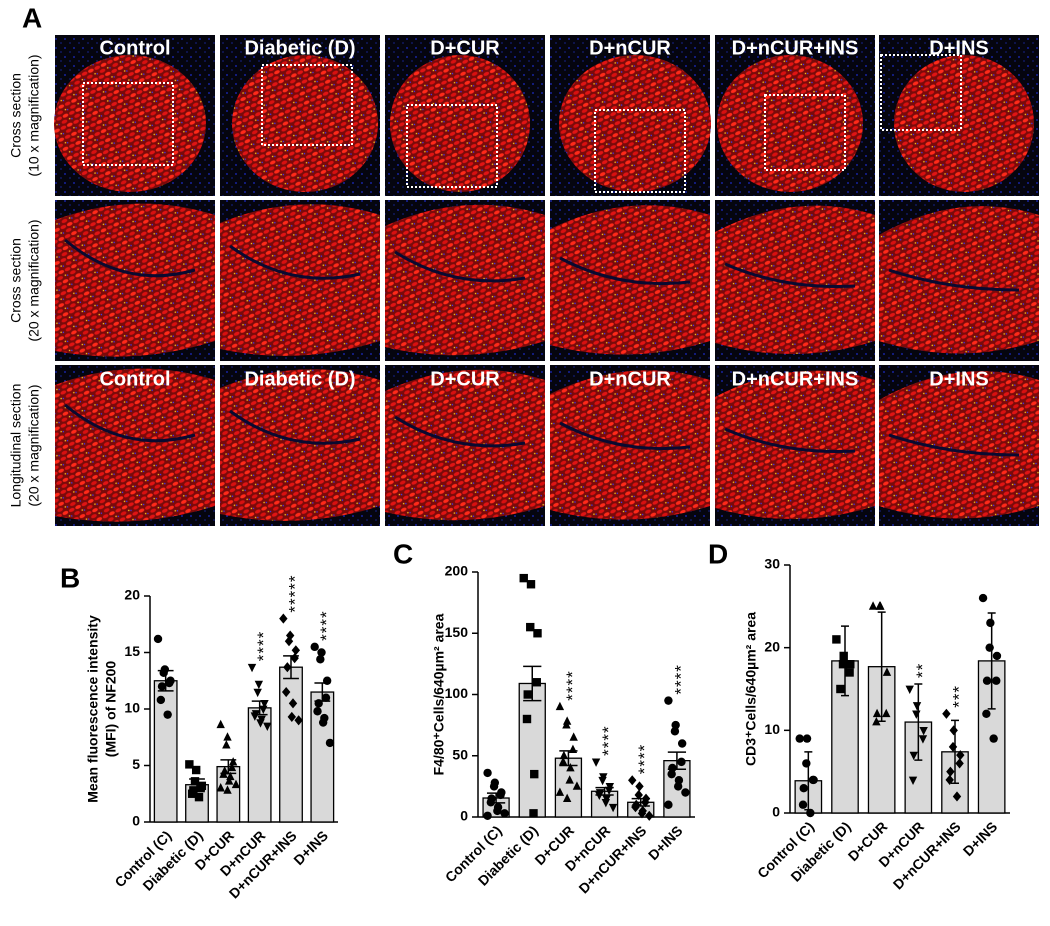 Image resolution: width=1050 pixels, height=926 pixels. I want to click on column-label: Diabetic (D), so click(299, 379).